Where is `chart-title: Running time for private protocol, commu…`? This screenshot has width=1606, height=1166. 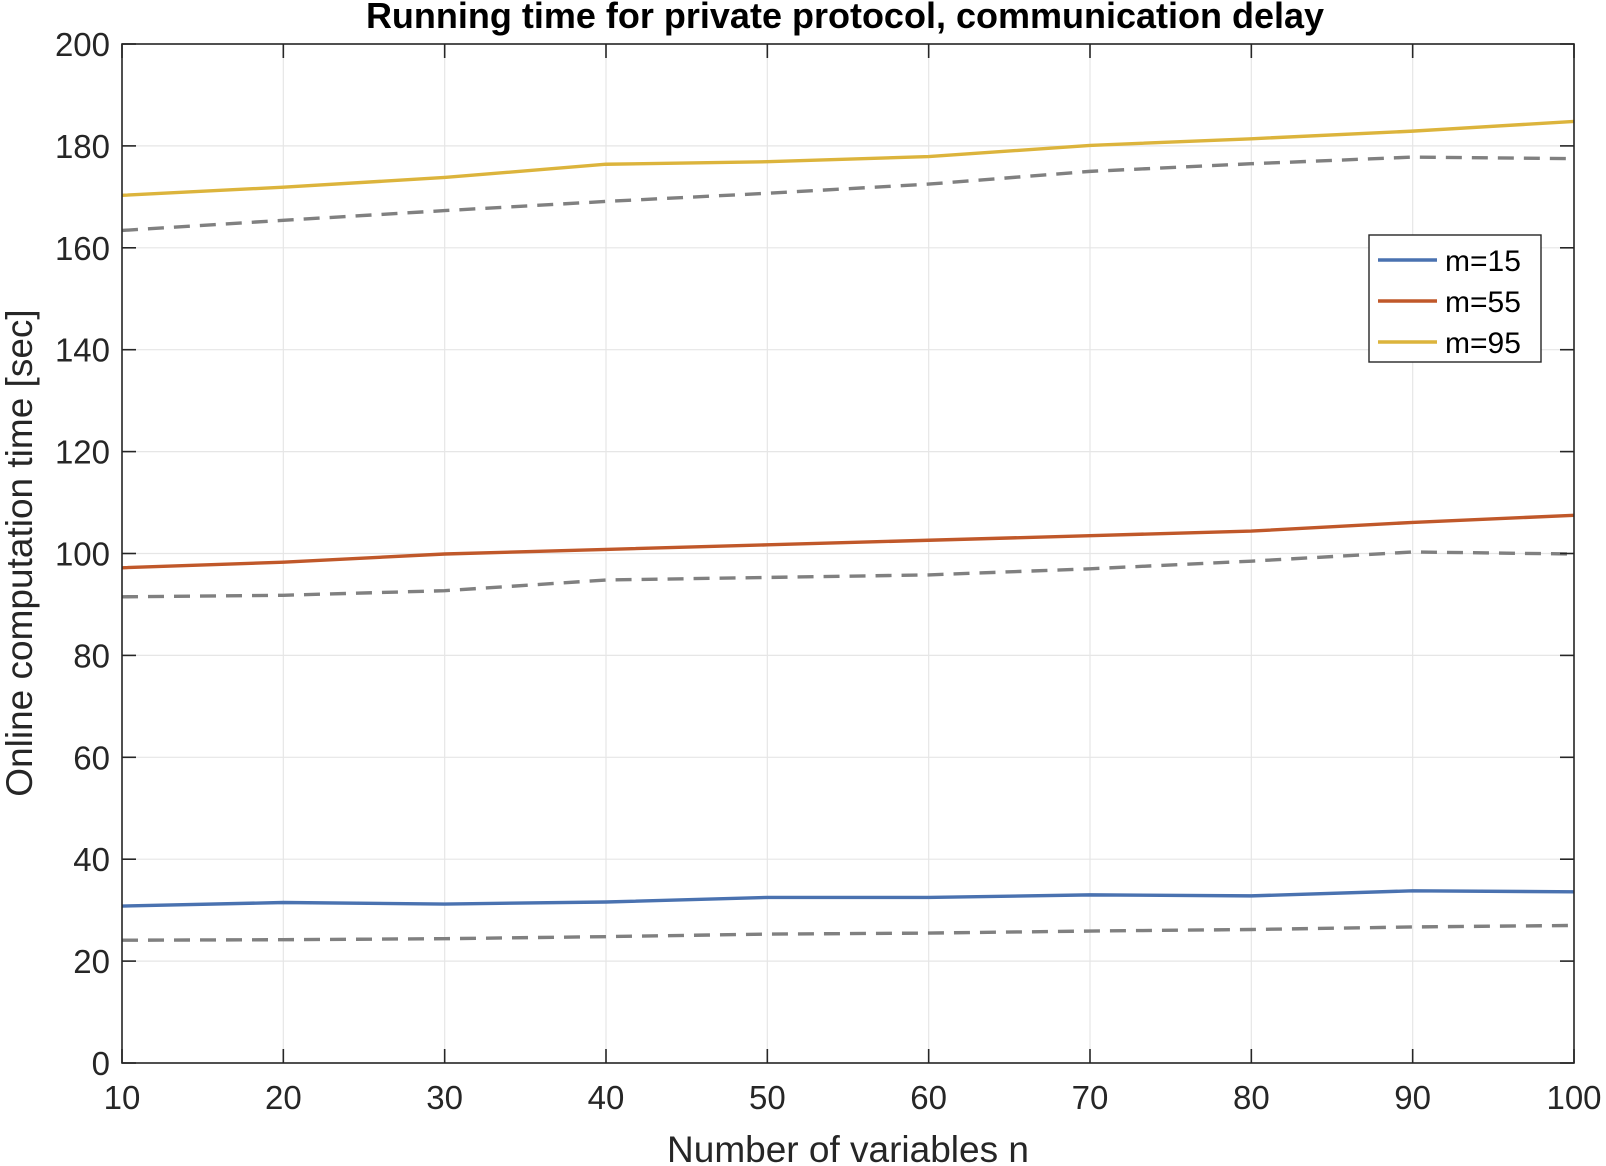
chart-title: Running time for private protocol, commu… is located at coordinates (845, 18).